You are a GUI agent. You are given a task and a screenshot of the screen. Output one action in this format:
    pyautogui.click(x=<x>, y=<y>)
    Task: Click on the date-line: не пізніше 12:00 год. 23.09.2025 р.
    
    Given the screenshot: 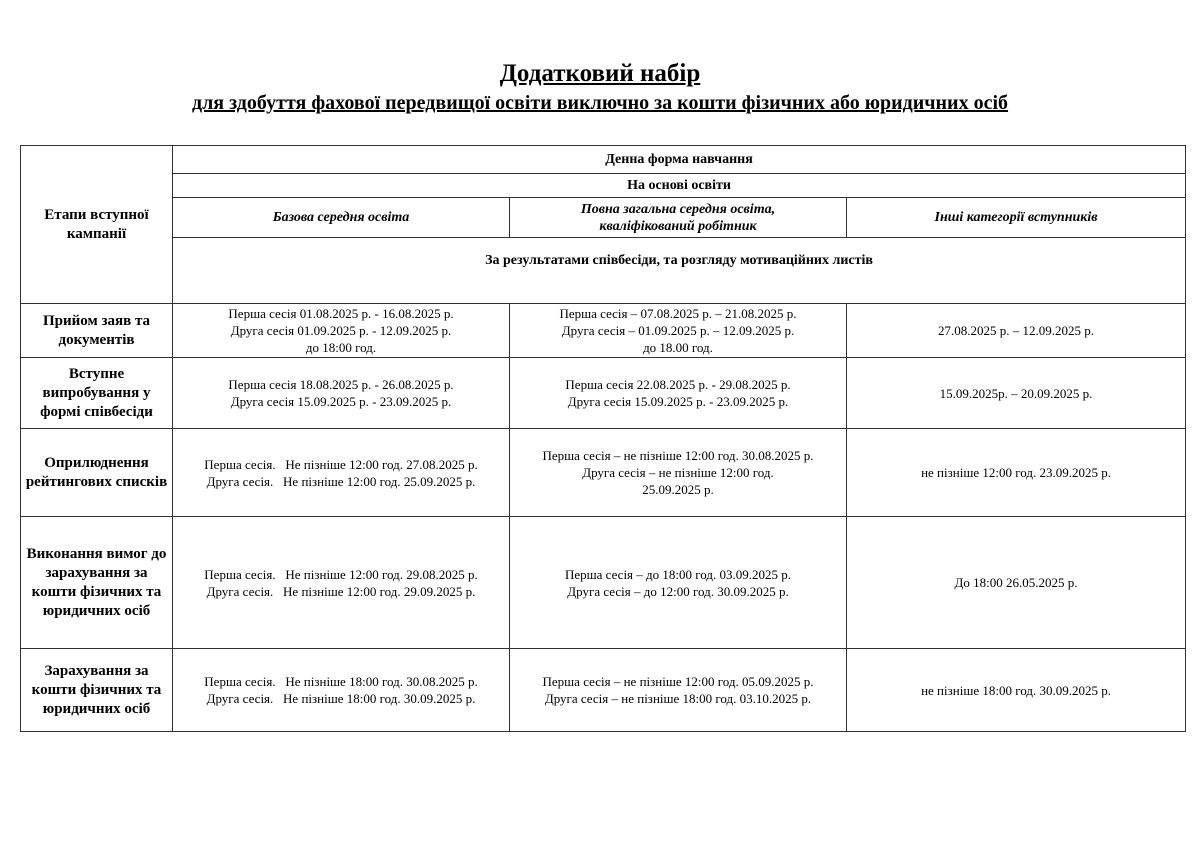 What is the action you would take?
    pyautogui.click(x=1016, y=472)
    